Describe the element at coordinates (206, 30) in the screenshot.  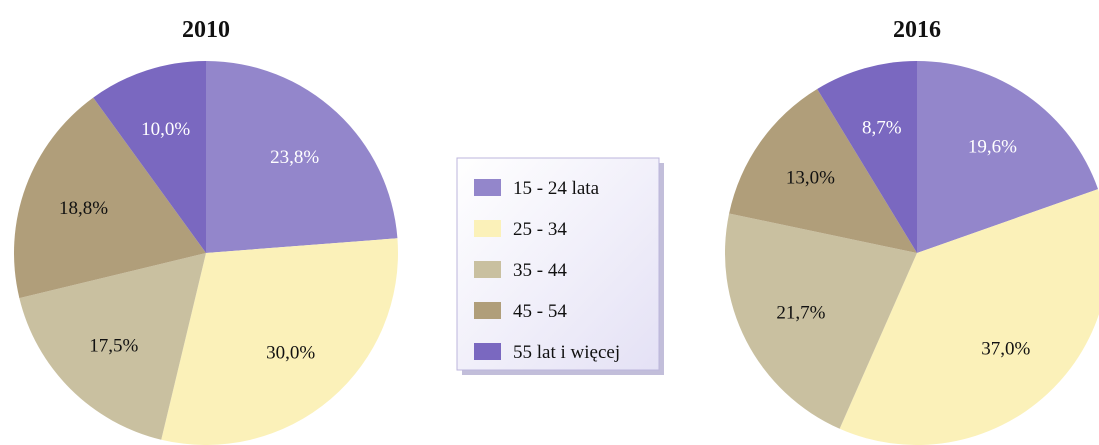
I see `pie-title: 2010` at that location.